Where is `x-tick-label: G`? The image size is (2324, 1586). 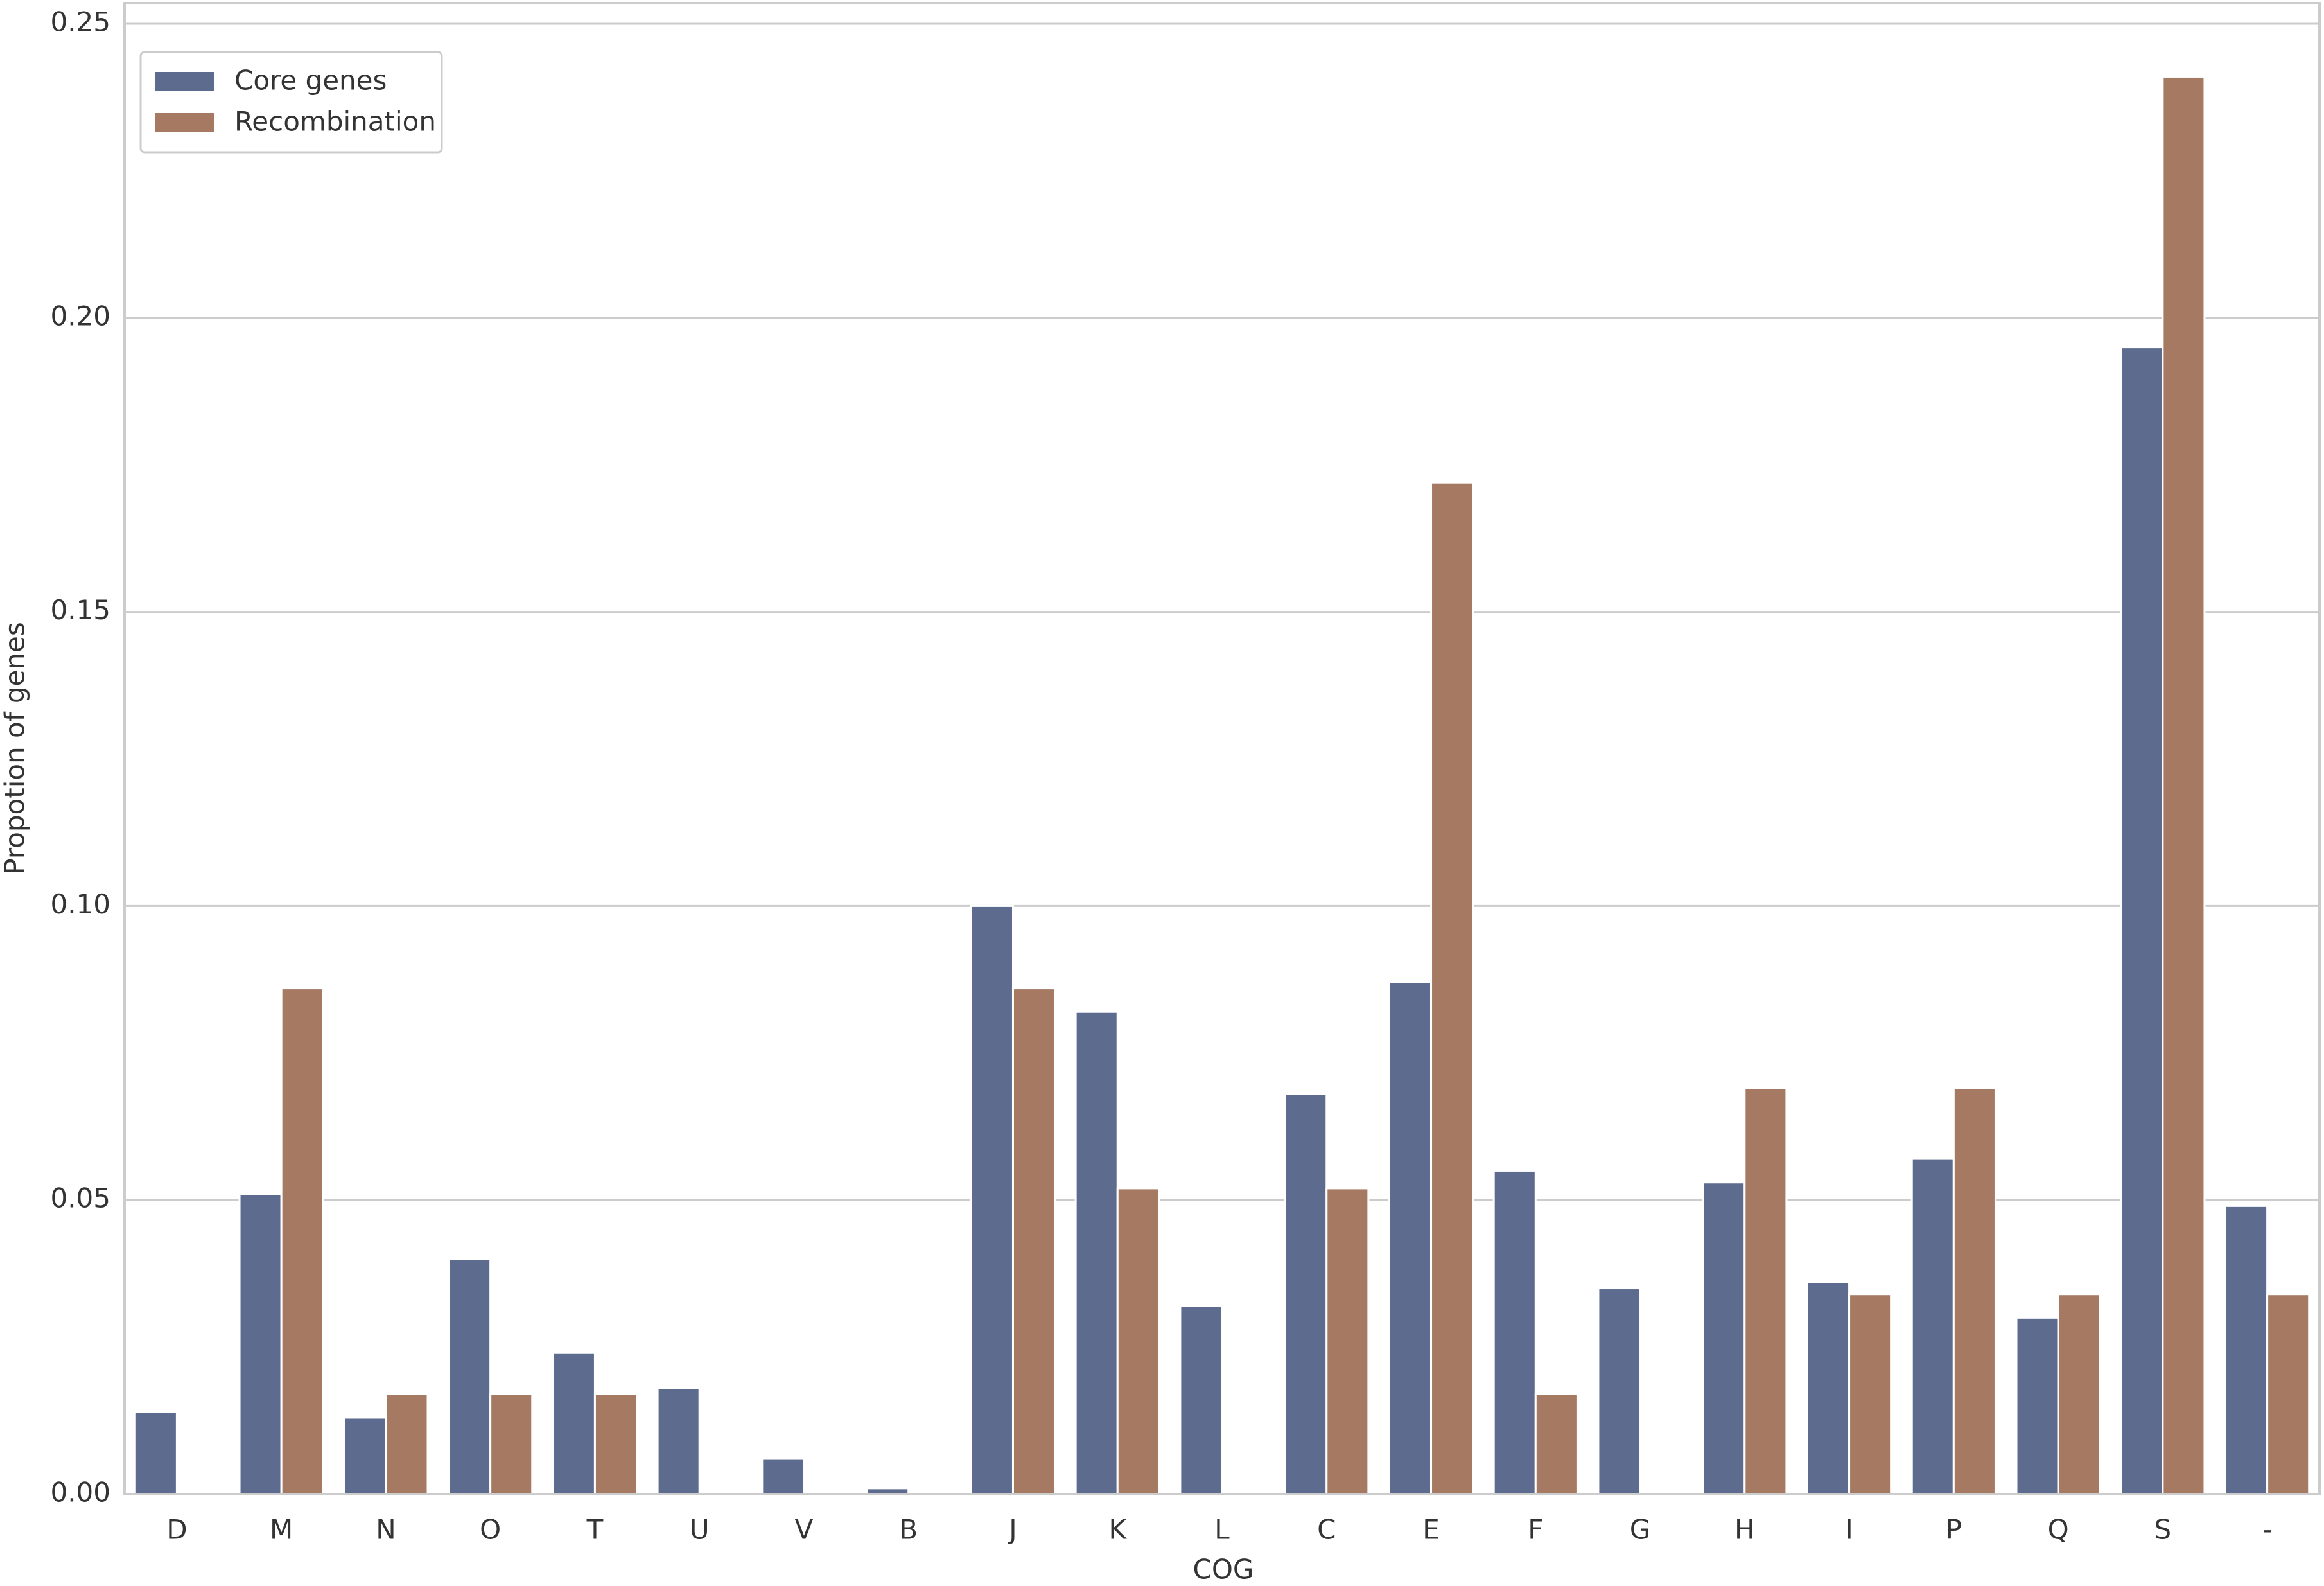 x-tick-label: G is located at coordinates (1640, 1530).